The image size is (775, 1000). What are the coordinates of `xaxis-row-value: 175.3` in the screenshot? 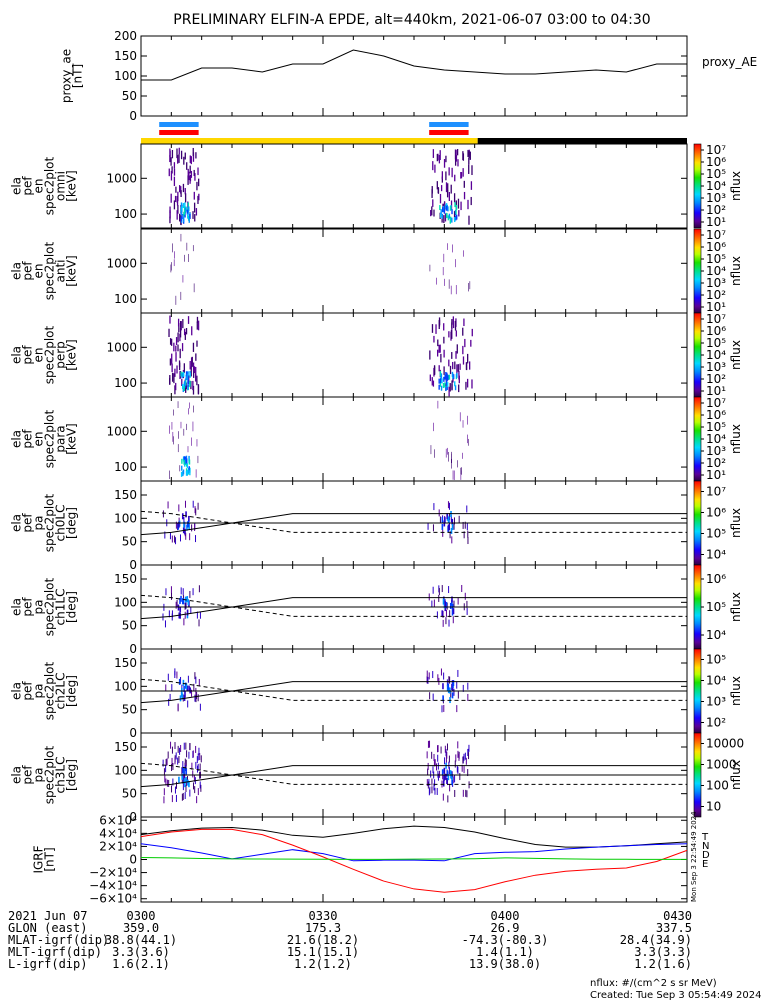 It's located at (323, 928).